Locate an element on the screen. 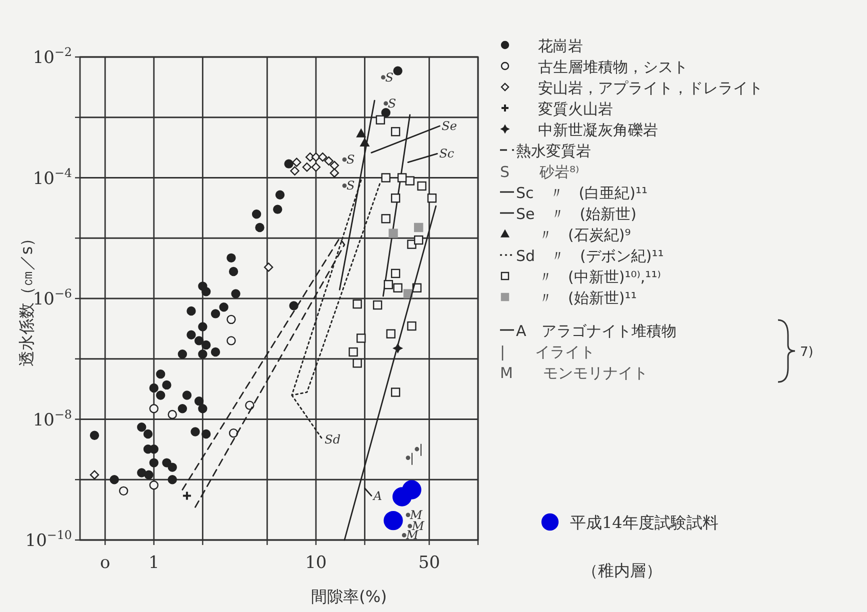  y-axis-title: 透水係数（㎝／s） is located at coordinates (26, 298).